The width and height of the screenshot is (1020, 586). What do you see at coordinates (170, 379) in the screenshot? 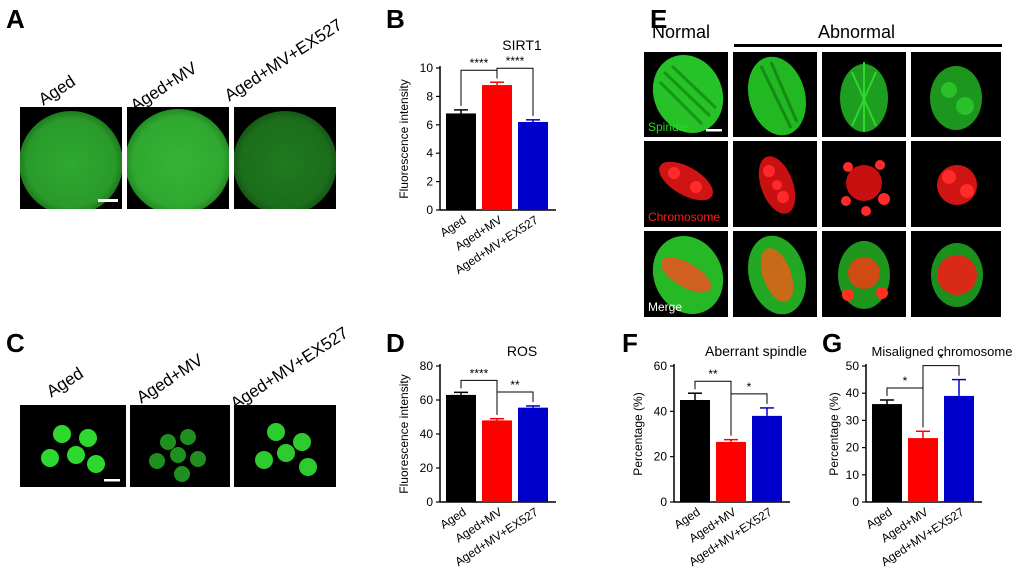
I see `panel-c-label-aged-mv: Aged+MV` at bounding box center [170, 379].